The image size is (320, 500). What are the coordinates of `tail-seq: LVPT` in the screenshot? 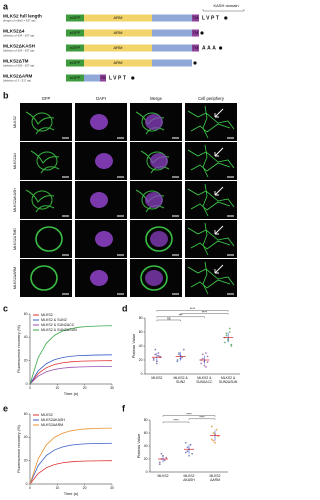 It's located at (118, 79).